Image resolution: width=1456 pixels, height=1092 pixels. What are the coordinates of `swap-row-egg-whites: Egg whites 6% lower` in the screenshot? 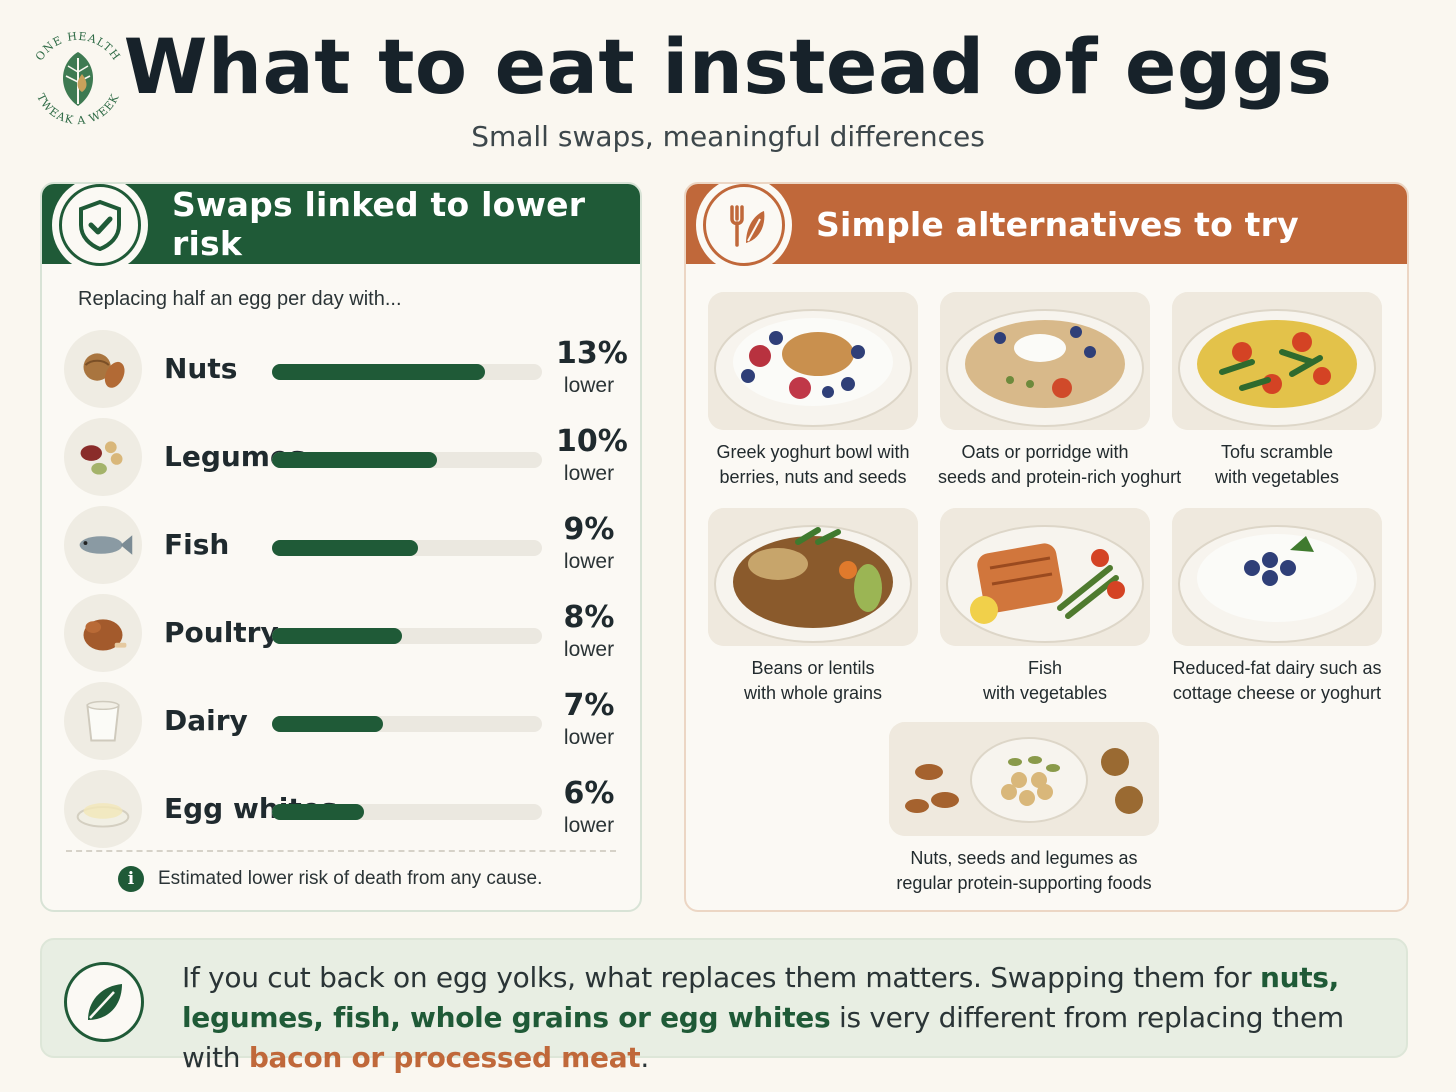 It's located at (344, 809).